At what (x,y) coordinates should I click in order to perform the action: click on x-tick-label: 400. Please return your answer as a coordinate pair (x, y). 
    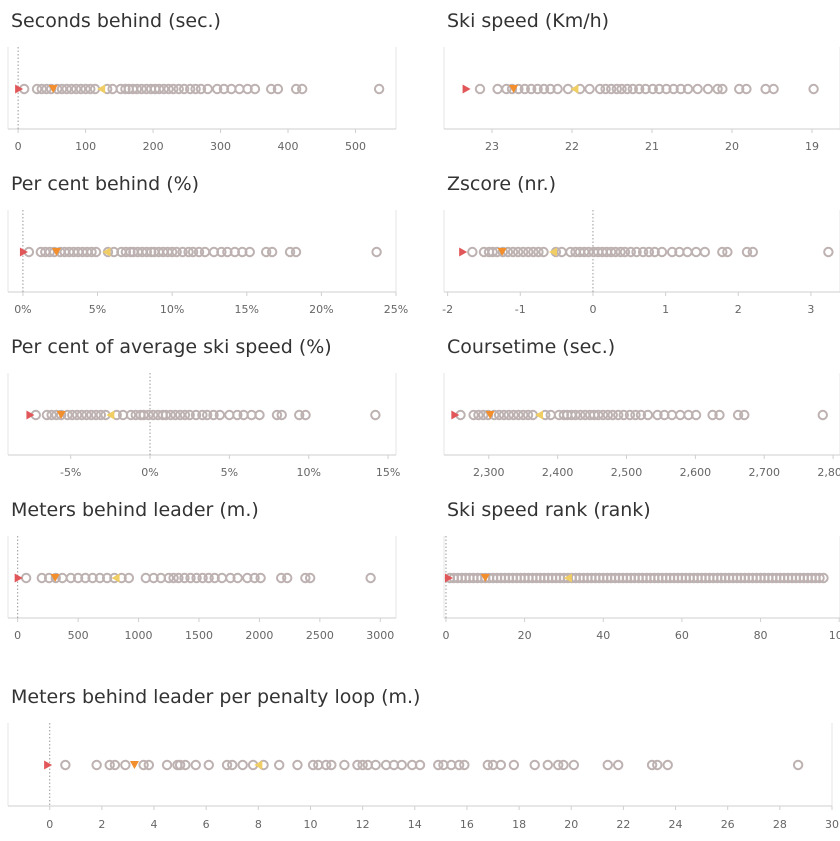
    Looking at the image, I should click on (288, 146).